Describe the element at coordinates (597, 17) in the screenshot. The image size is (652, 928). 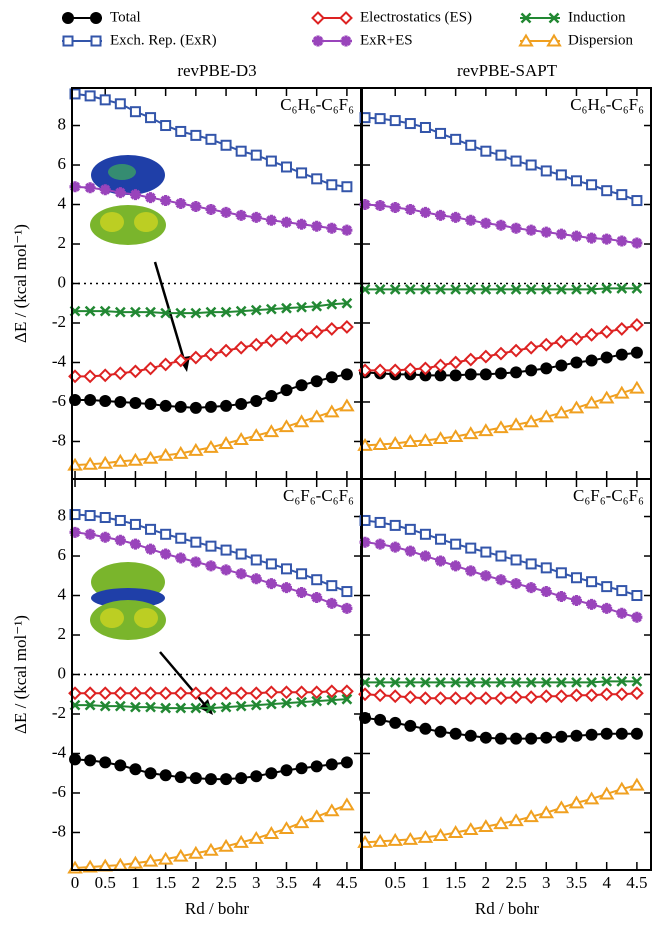
I see `legend-label: Induction` at that location.